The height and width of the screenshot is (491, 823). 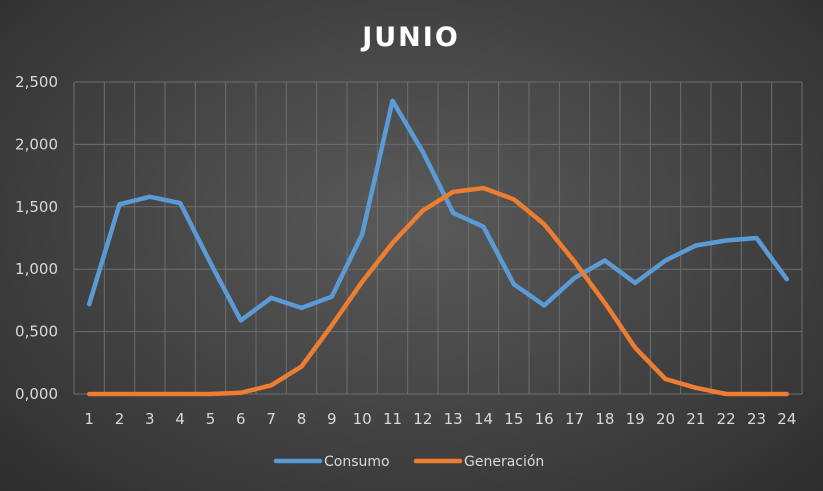 I want to click on y-axis-ticks: 0,000 0,500 1,000 1,500 2,000 2,500, so click(x=36, y=238).